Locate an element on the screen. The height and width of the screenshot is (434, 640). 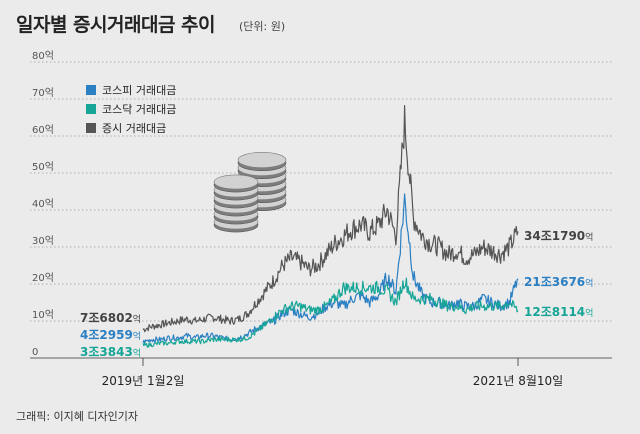
legend-item-kospi: 코스피 거래대금 is located at coordinates (146, 90).